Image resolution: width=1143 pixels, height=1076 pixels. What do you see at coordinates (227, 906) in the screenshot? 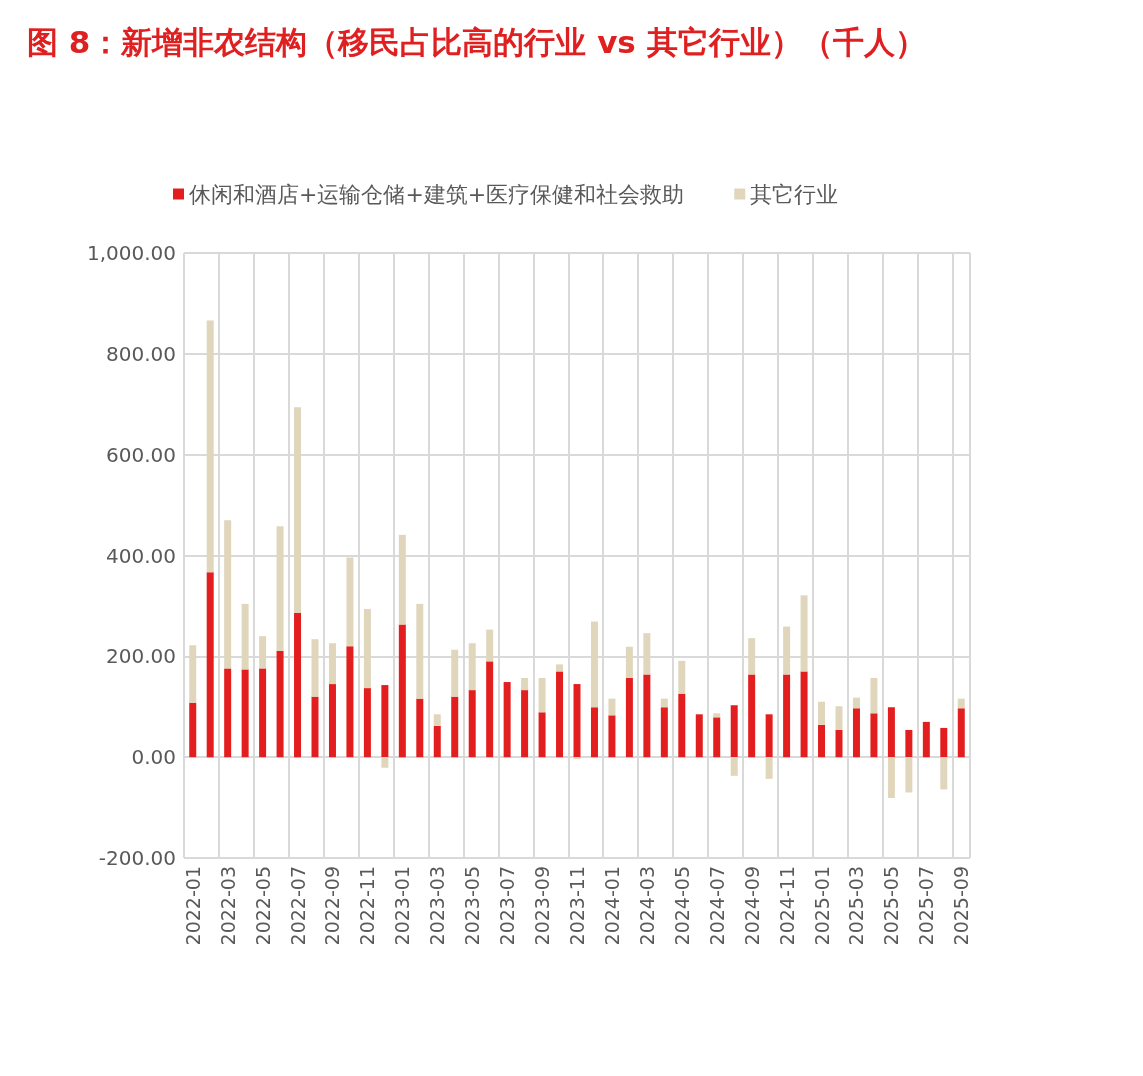
I see `x-tick-label: 2022-03` at bounding box center [227, 906].